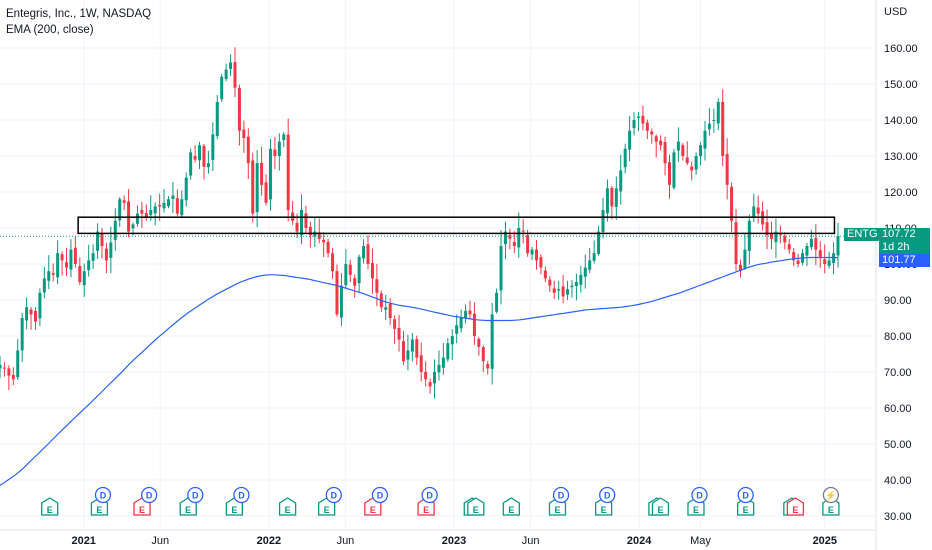 This screenshot has height=550, width=932. Describe the element at coordinates (901, 85) in the screenshot. I see `y-tick-label: 150.00` at that location.